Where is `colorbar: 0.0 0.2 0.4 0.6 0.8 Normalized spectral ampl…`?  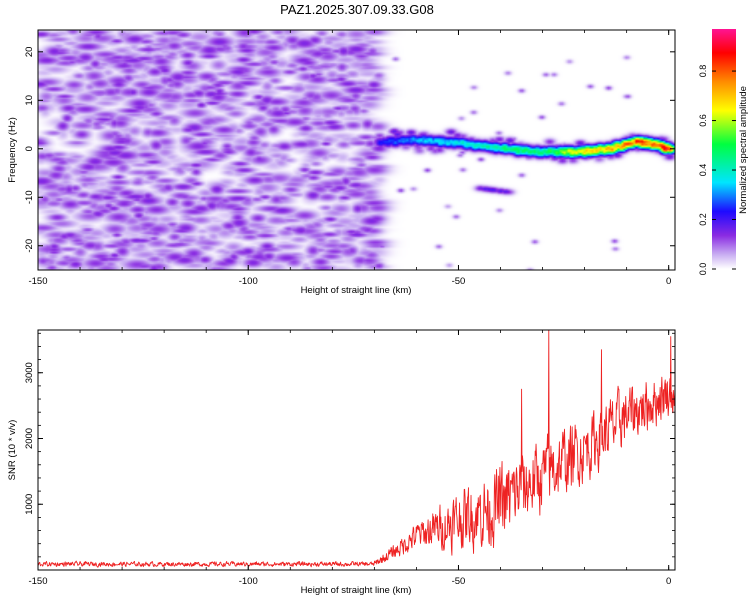 colorbar: 0.0 0.2 0.4 0.6 0.8 Normalized spectral ampl… is located at coordinates (723, 152).